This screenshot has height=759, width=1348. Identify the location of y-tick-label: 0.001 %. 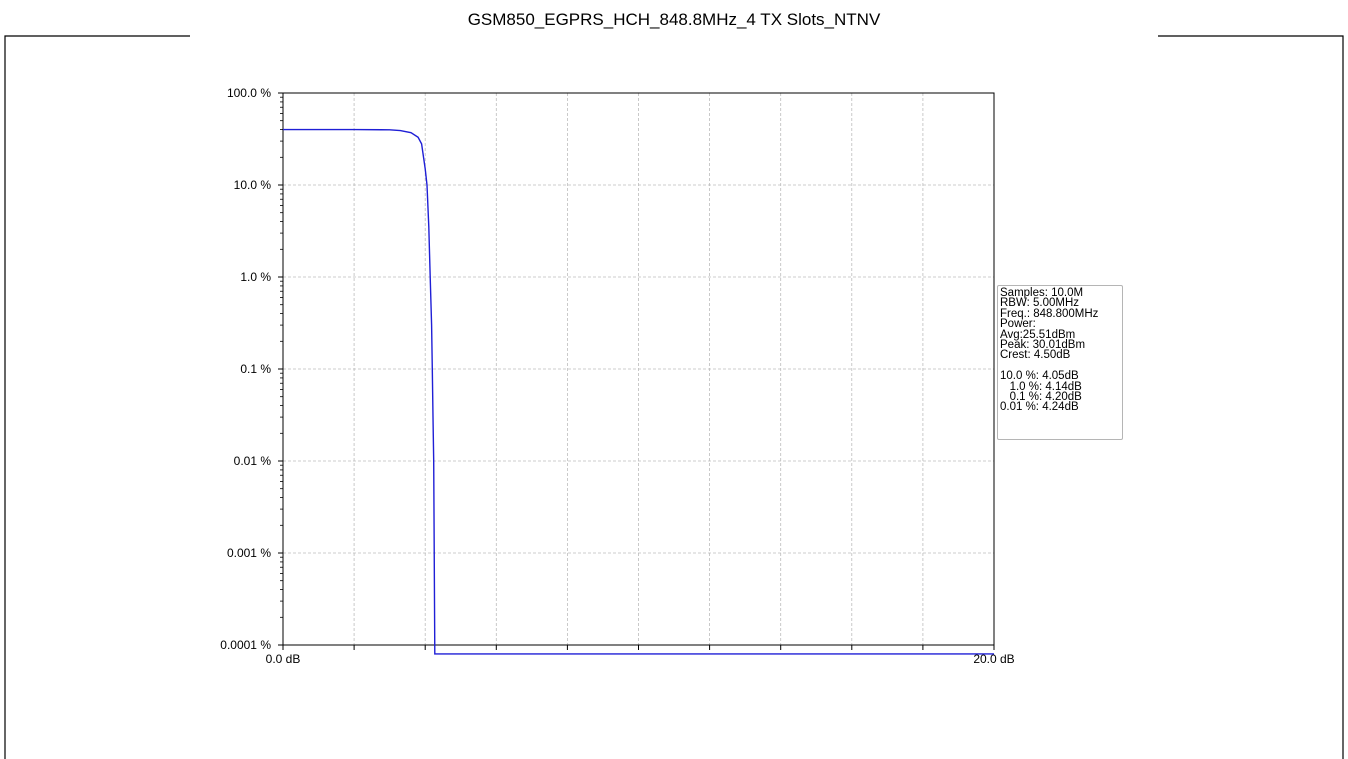
(249, 553).